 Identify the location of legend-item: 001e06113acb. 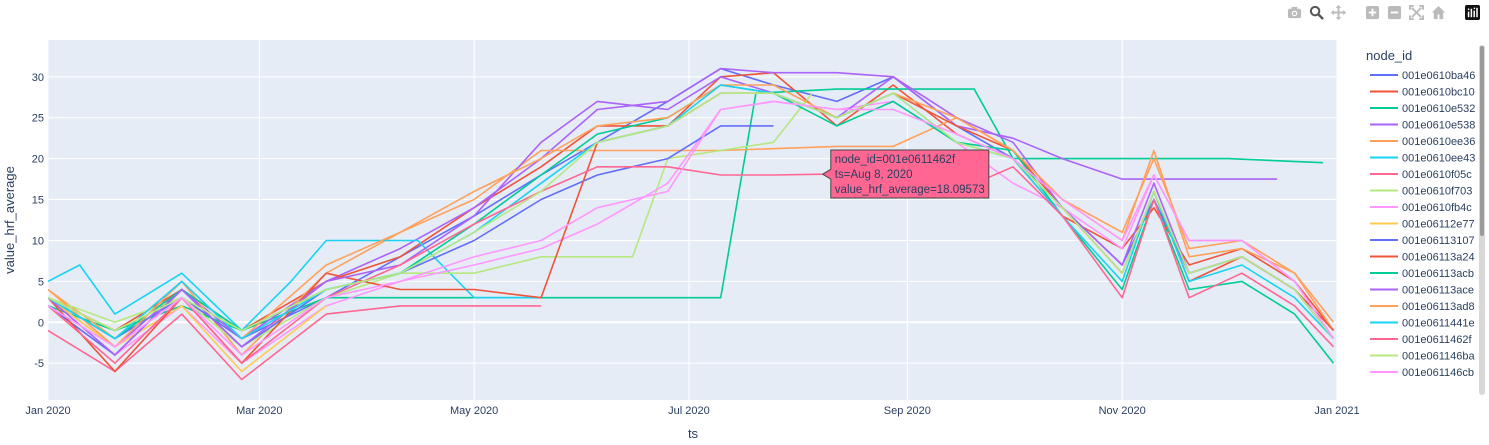
(1422, 274).